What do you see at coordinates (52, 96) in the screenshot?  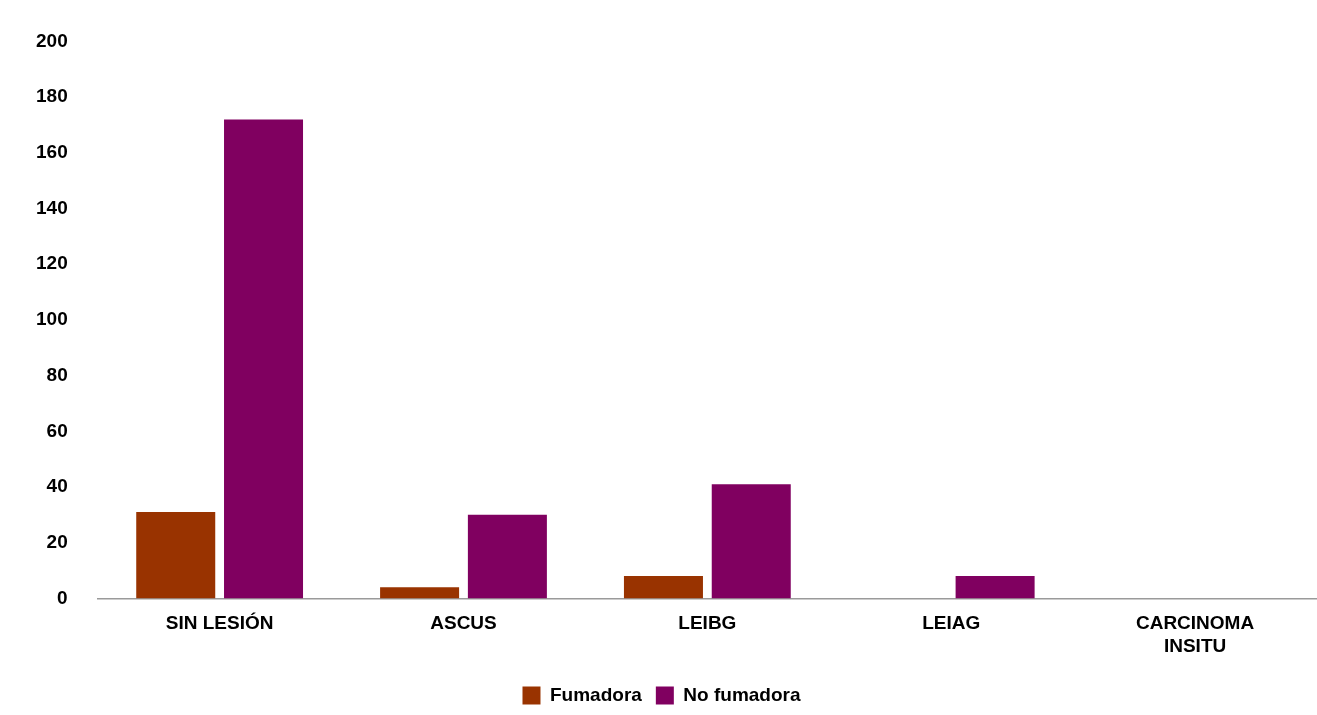 I see `y-tick-label: 180` at bounding box center [52, 96].